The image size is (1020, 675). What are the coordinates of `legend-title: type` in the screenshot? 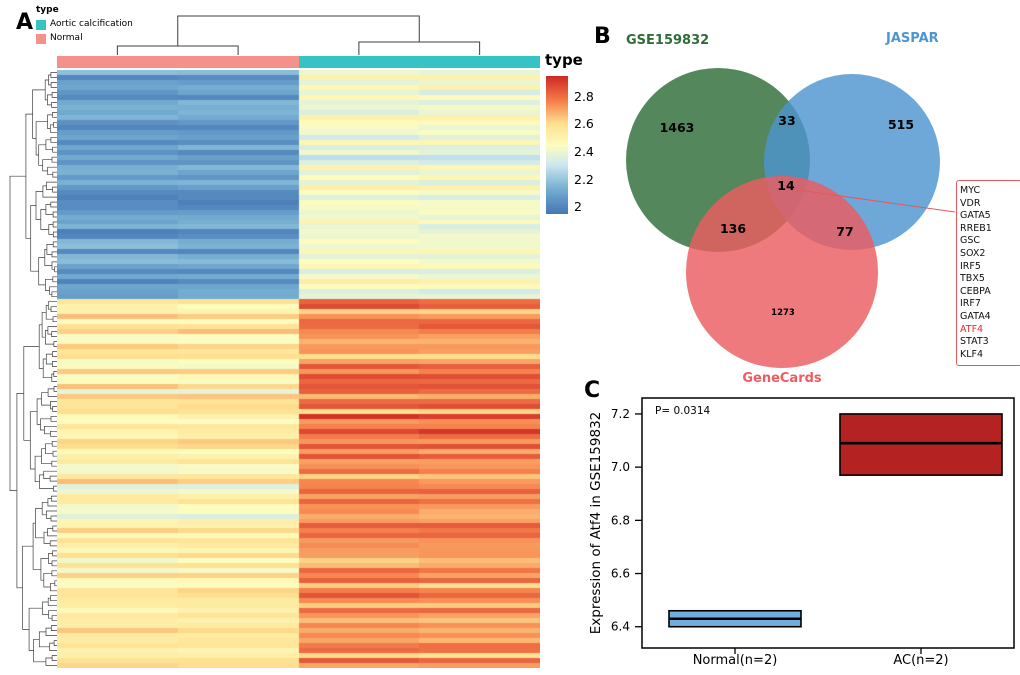 It's located at (47, 10).